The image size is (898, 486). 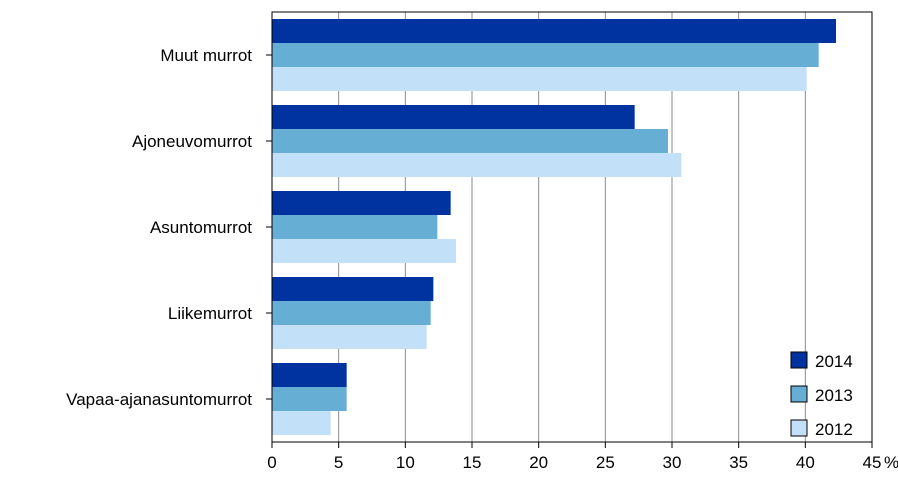 I want to click on x-tick-label: 30, so click(x=672, y=462).